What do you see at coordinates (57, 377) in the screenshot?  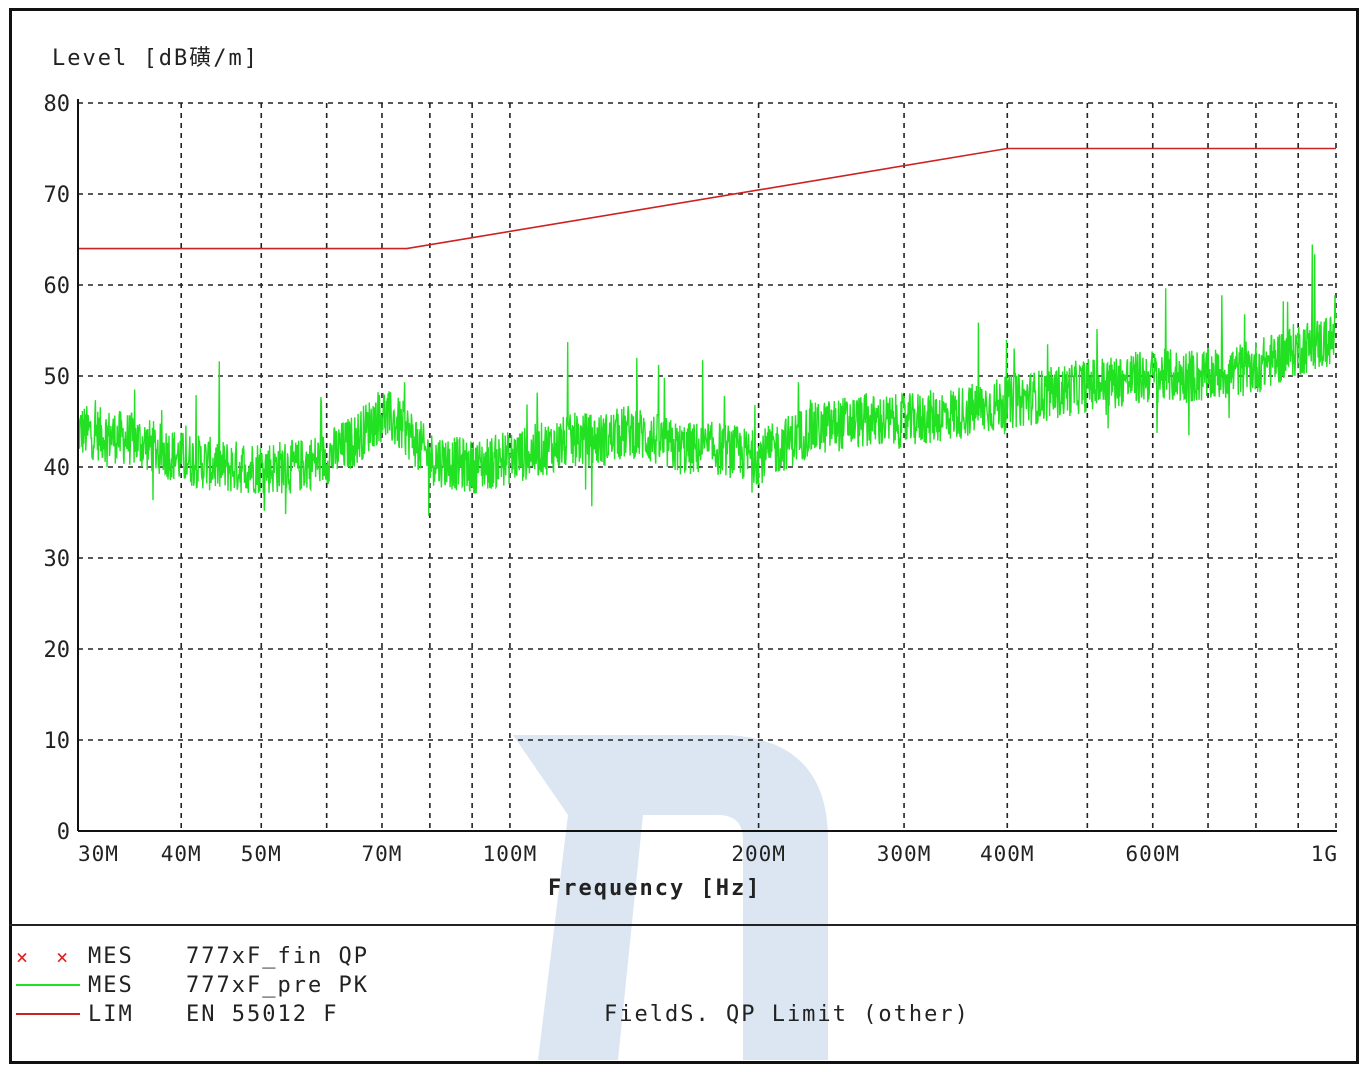 I see `y-tick-label: 50` at bounding box center [57, 377].